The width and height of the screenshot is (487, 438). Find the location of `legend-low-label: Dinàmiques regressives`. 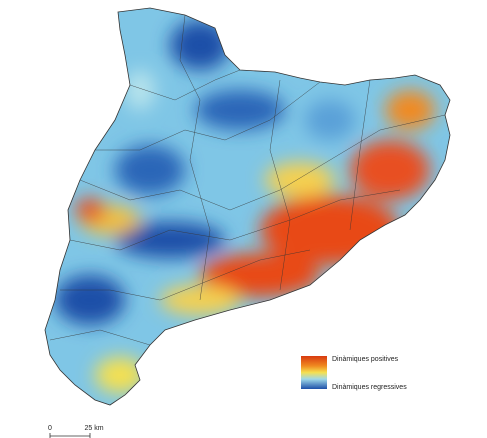

legend-low-label: Dinàmiques regressives is located at coordinates (369, 387).